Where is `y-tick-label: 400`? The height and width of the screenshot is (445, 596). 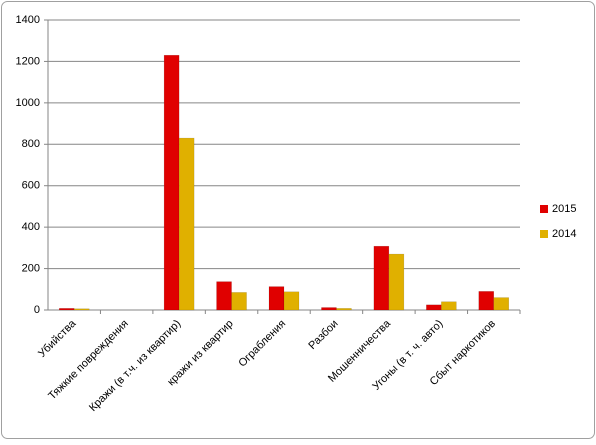 y-tick-label: 400 is located at coordinates (31, 227).